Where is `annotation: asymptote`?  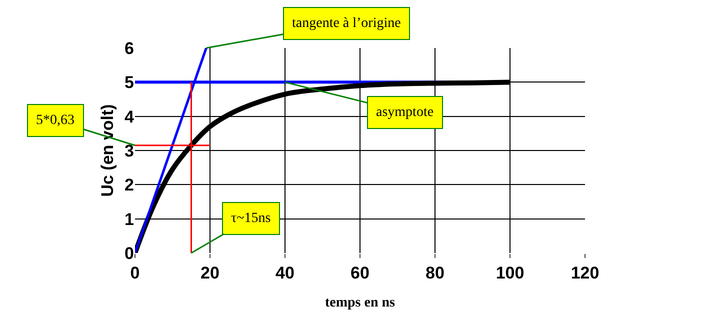 annotation: asymptote is located at coordinates (405, 112).